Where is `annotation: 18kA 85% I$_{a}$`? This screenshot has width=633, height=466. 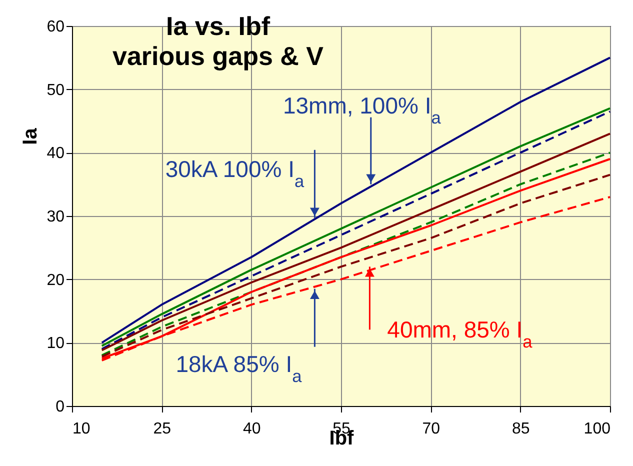 annotation: 18kA 85% I$_{a}$ is located at coordinates (239, 368).